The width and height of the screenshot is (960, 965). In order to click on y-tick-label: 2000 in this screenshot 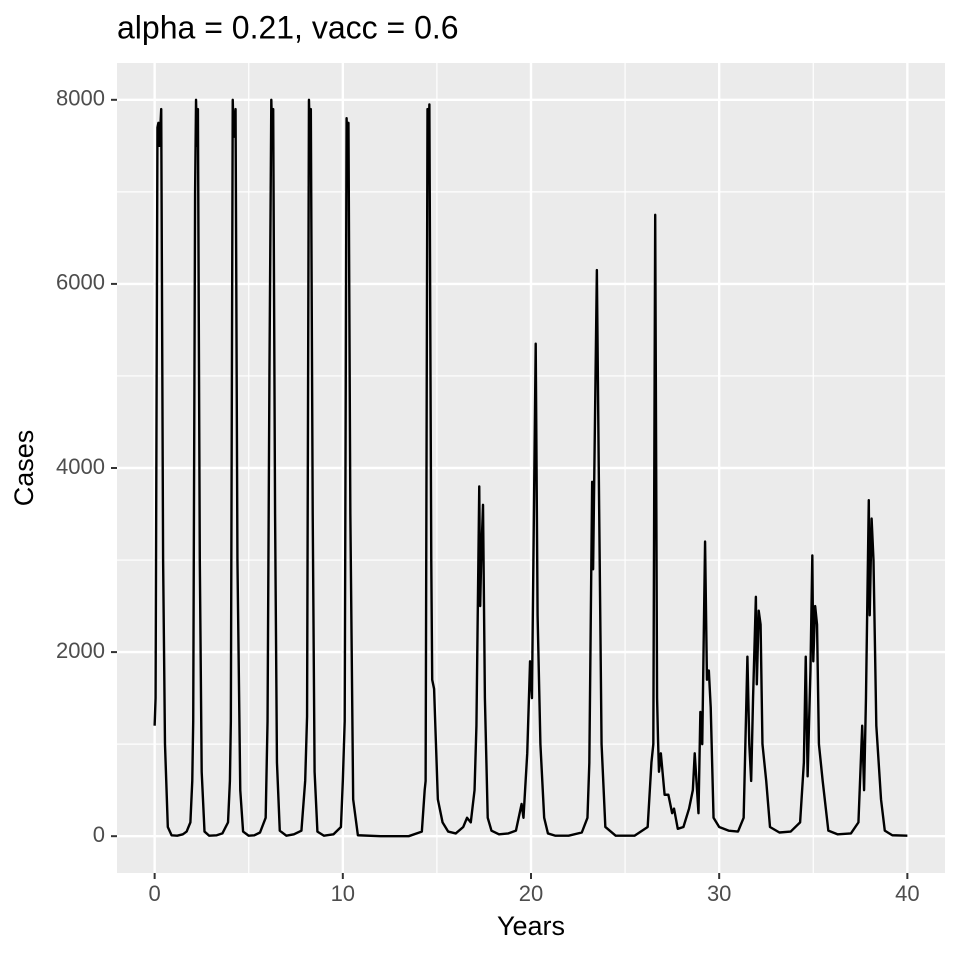, I will do `click(80, 650)`.